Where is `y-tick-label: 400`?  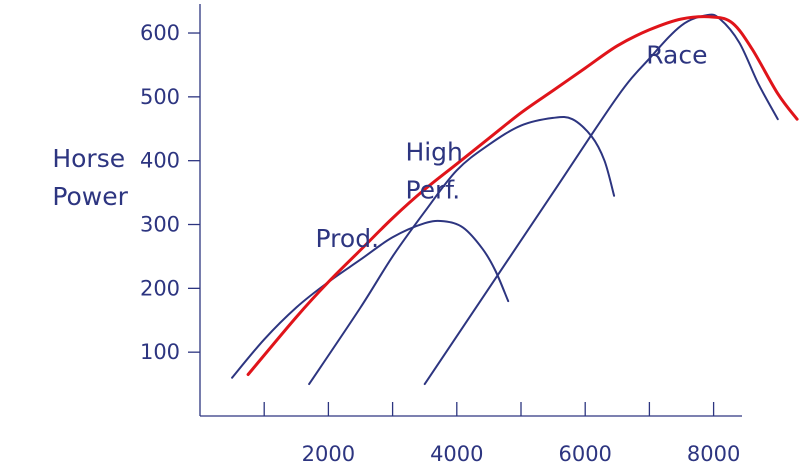 y-tick-label: 400 is located at coordinates (160, 161).